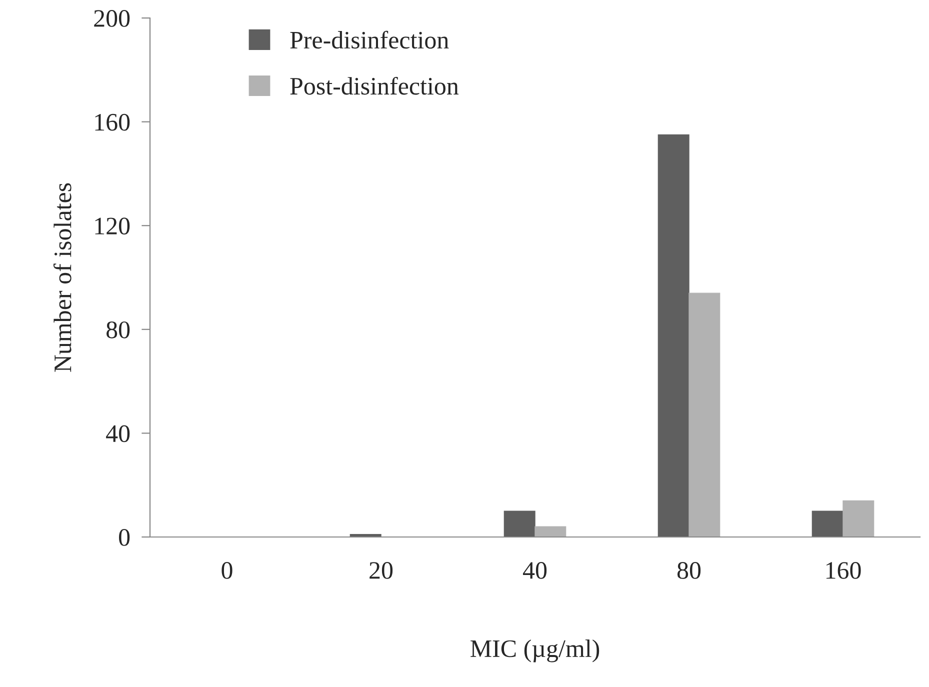  Describe the element at coordinates (534, 570) in the screenshot. I see `x-tick-label: 40` at that location.